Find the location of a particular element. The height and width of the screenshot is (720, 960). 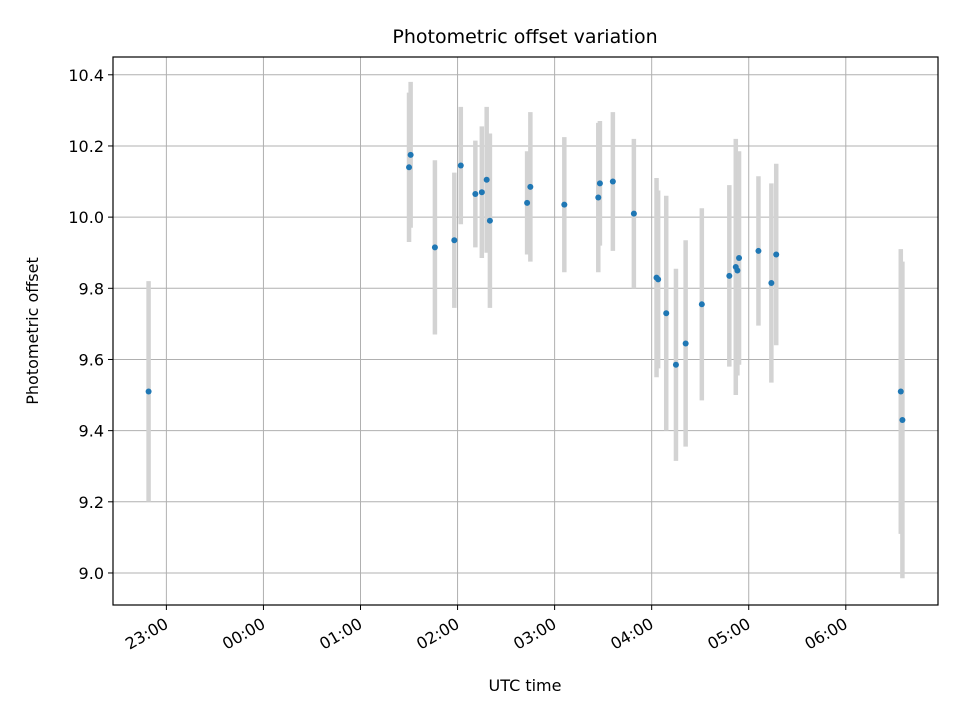

y-axis-ticks: 9.0 9.2 9.4 9.6 9.8 10.0 10.2 10.4 is located at coordinates (90, 324).